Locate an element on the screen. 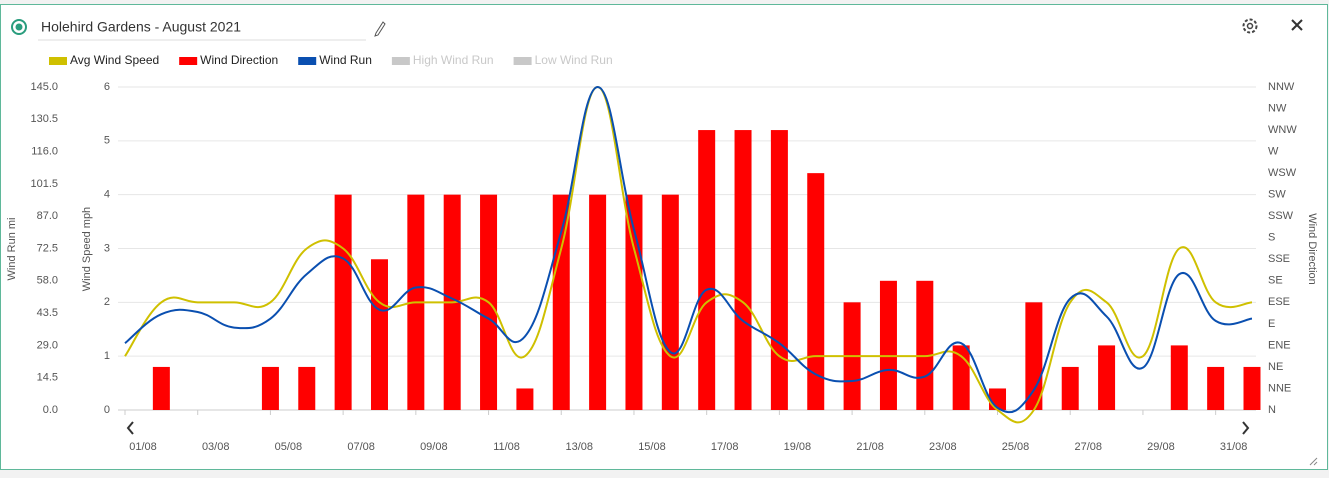 The height and width of the screenshot is (478, 1329). y3-tick-label: NNW is located at coordinates (1281, 87).